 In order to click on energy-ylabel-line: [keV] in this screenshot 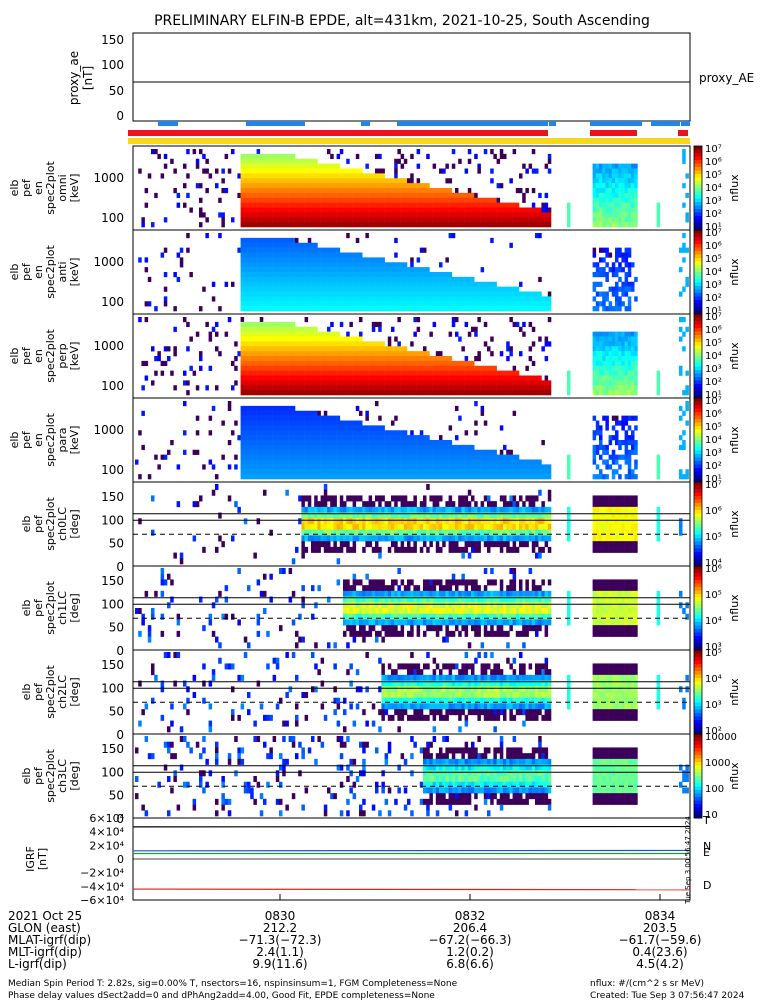, I will do `click(74, 188)`.